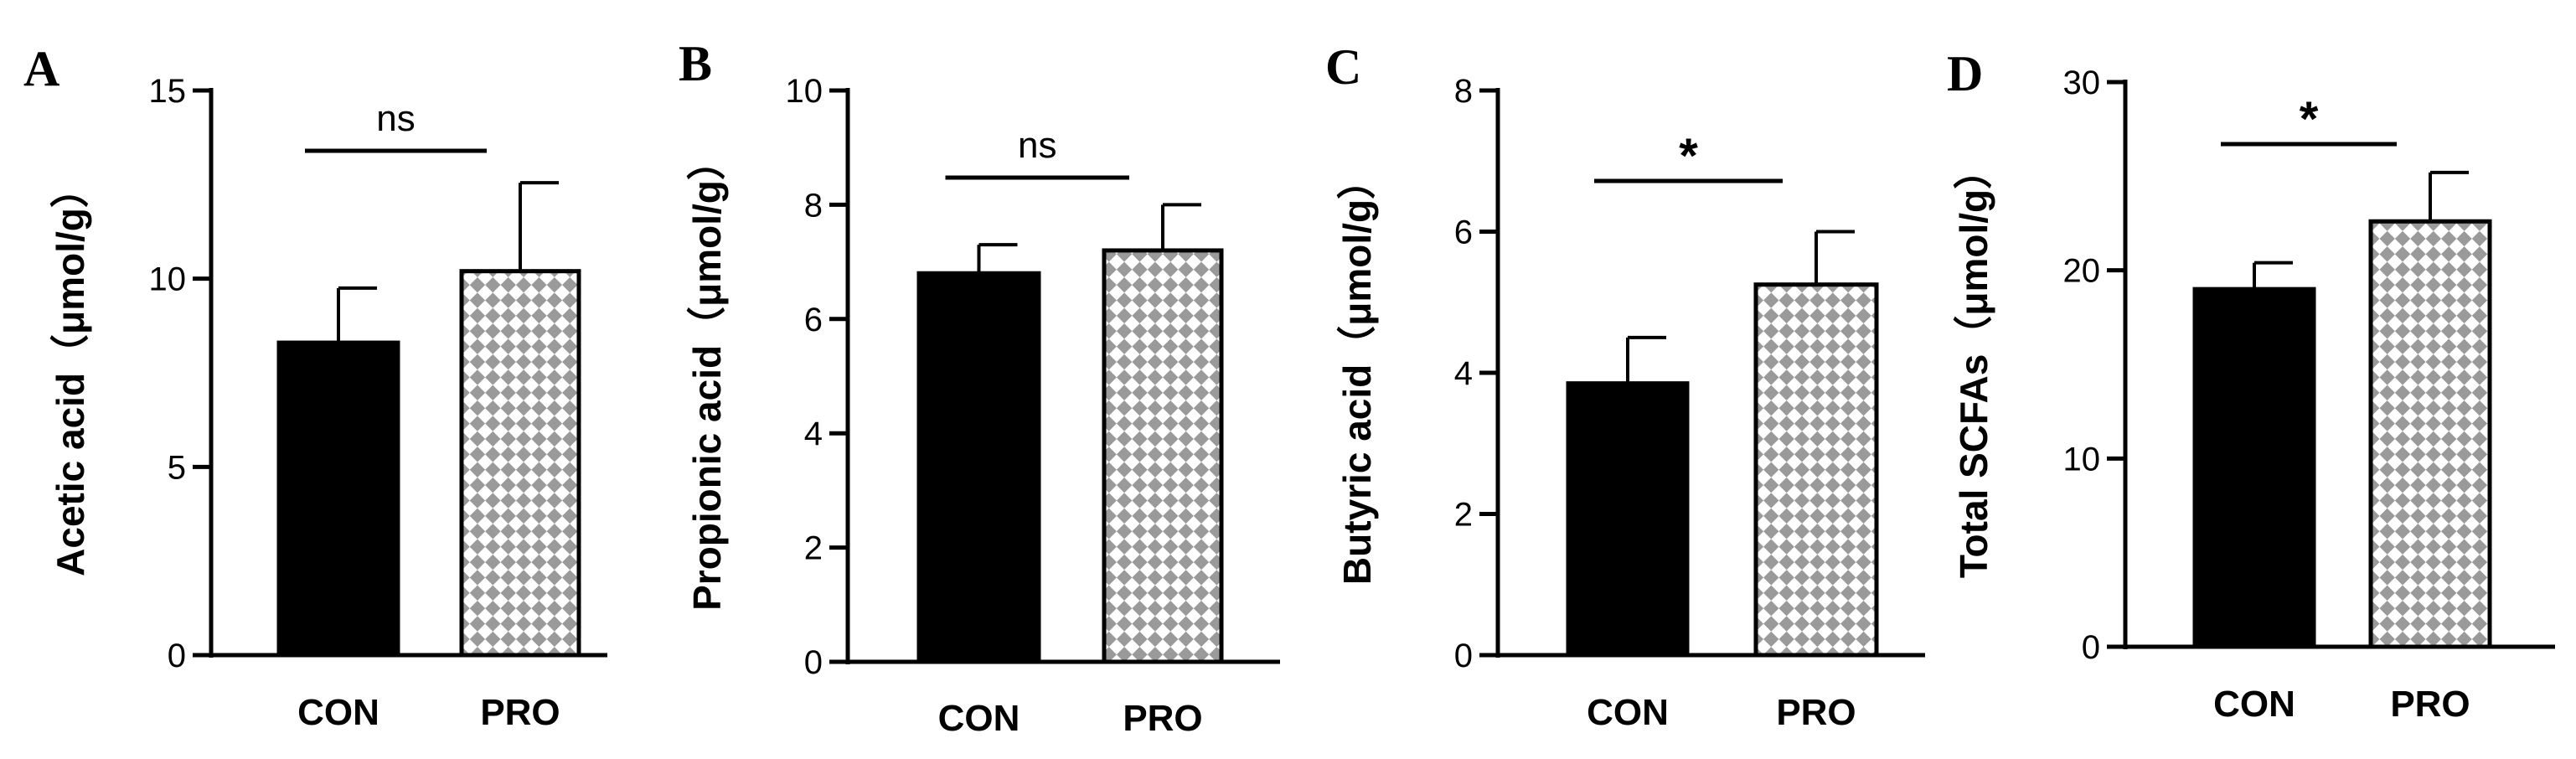 Image resolution: width=2576 pixels, height=759 pixels. I want to click on y-tick-label: 15, so click(168, 91).